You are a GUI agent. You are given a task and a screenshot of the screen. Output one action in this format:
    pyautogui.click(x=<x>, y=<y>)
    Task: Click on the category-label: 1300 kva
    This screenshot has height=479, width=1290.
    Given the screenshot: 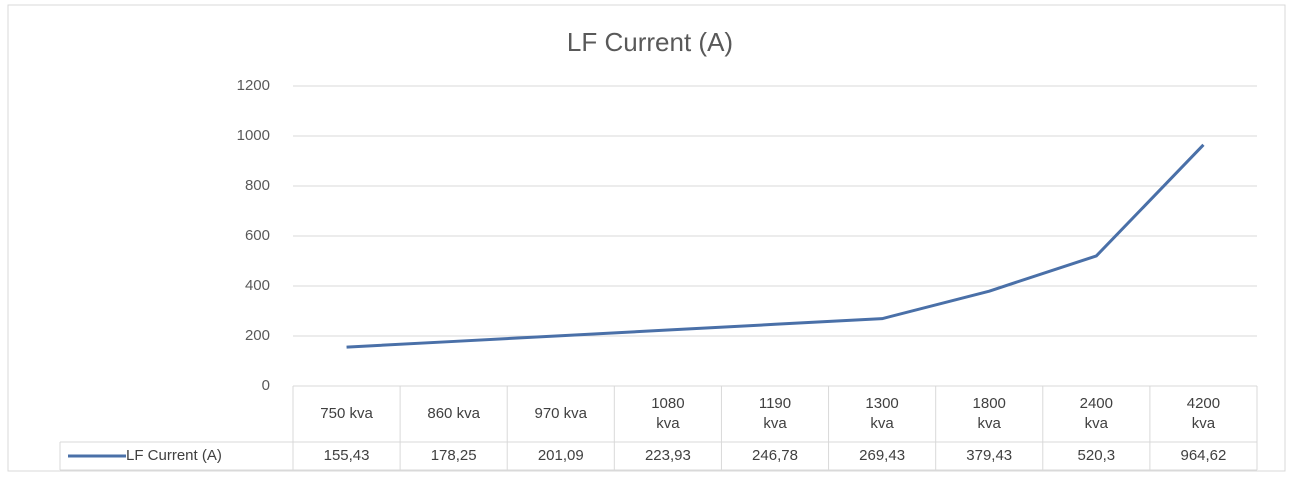 What is the action you would take?
    pyautogui.click(x=882, y=414)
    